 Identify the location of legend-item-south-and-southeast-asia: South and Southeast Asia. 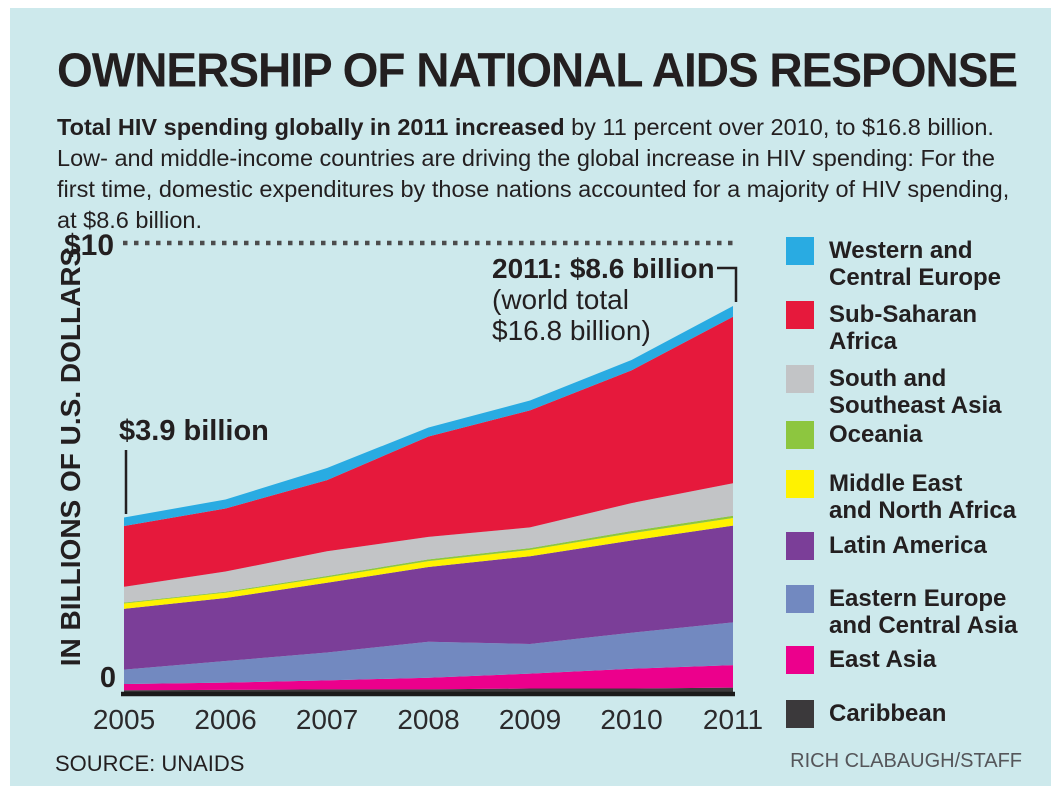
(894, 392).